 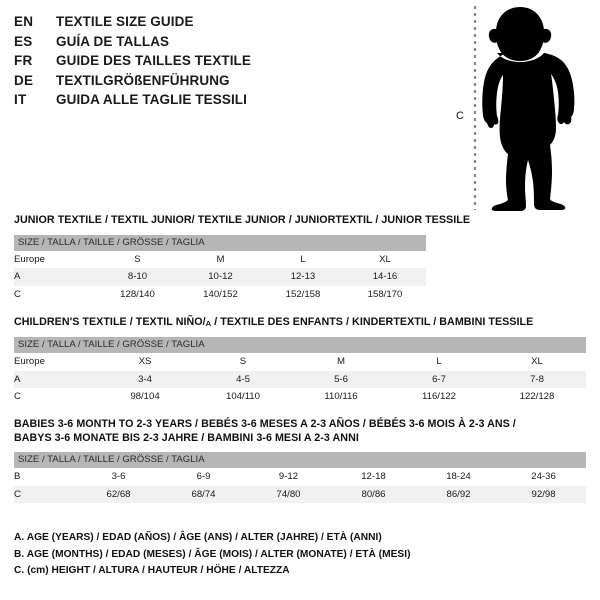 What do you see at coordinates (113, 41) in the screenshot?
I see `language-title-es: GUÍA DE TALLAS` at bounding box center [113, 41].